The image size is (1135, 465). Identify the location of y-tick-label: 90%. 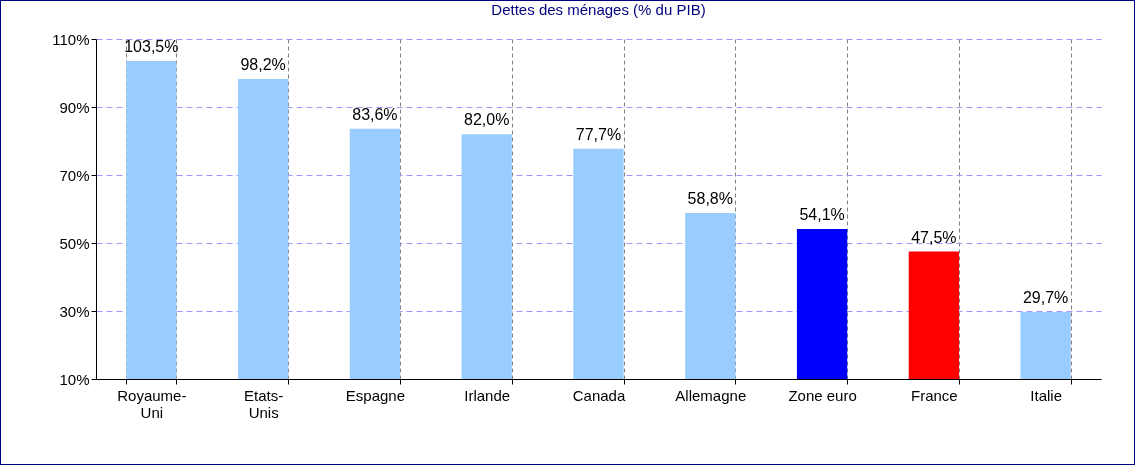
(74, 107).